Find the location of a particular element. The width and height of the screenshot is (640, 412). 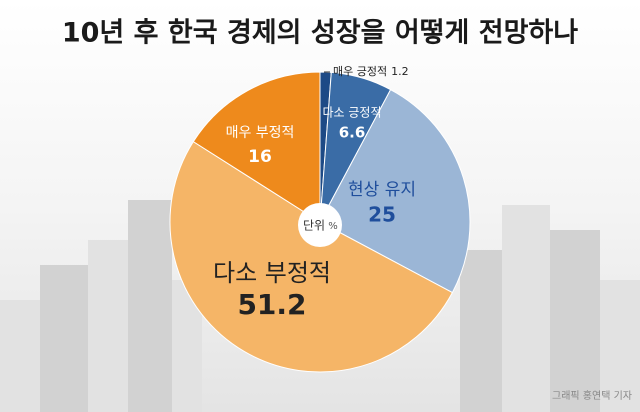

pie-slice is located at coordinates (256, 147).